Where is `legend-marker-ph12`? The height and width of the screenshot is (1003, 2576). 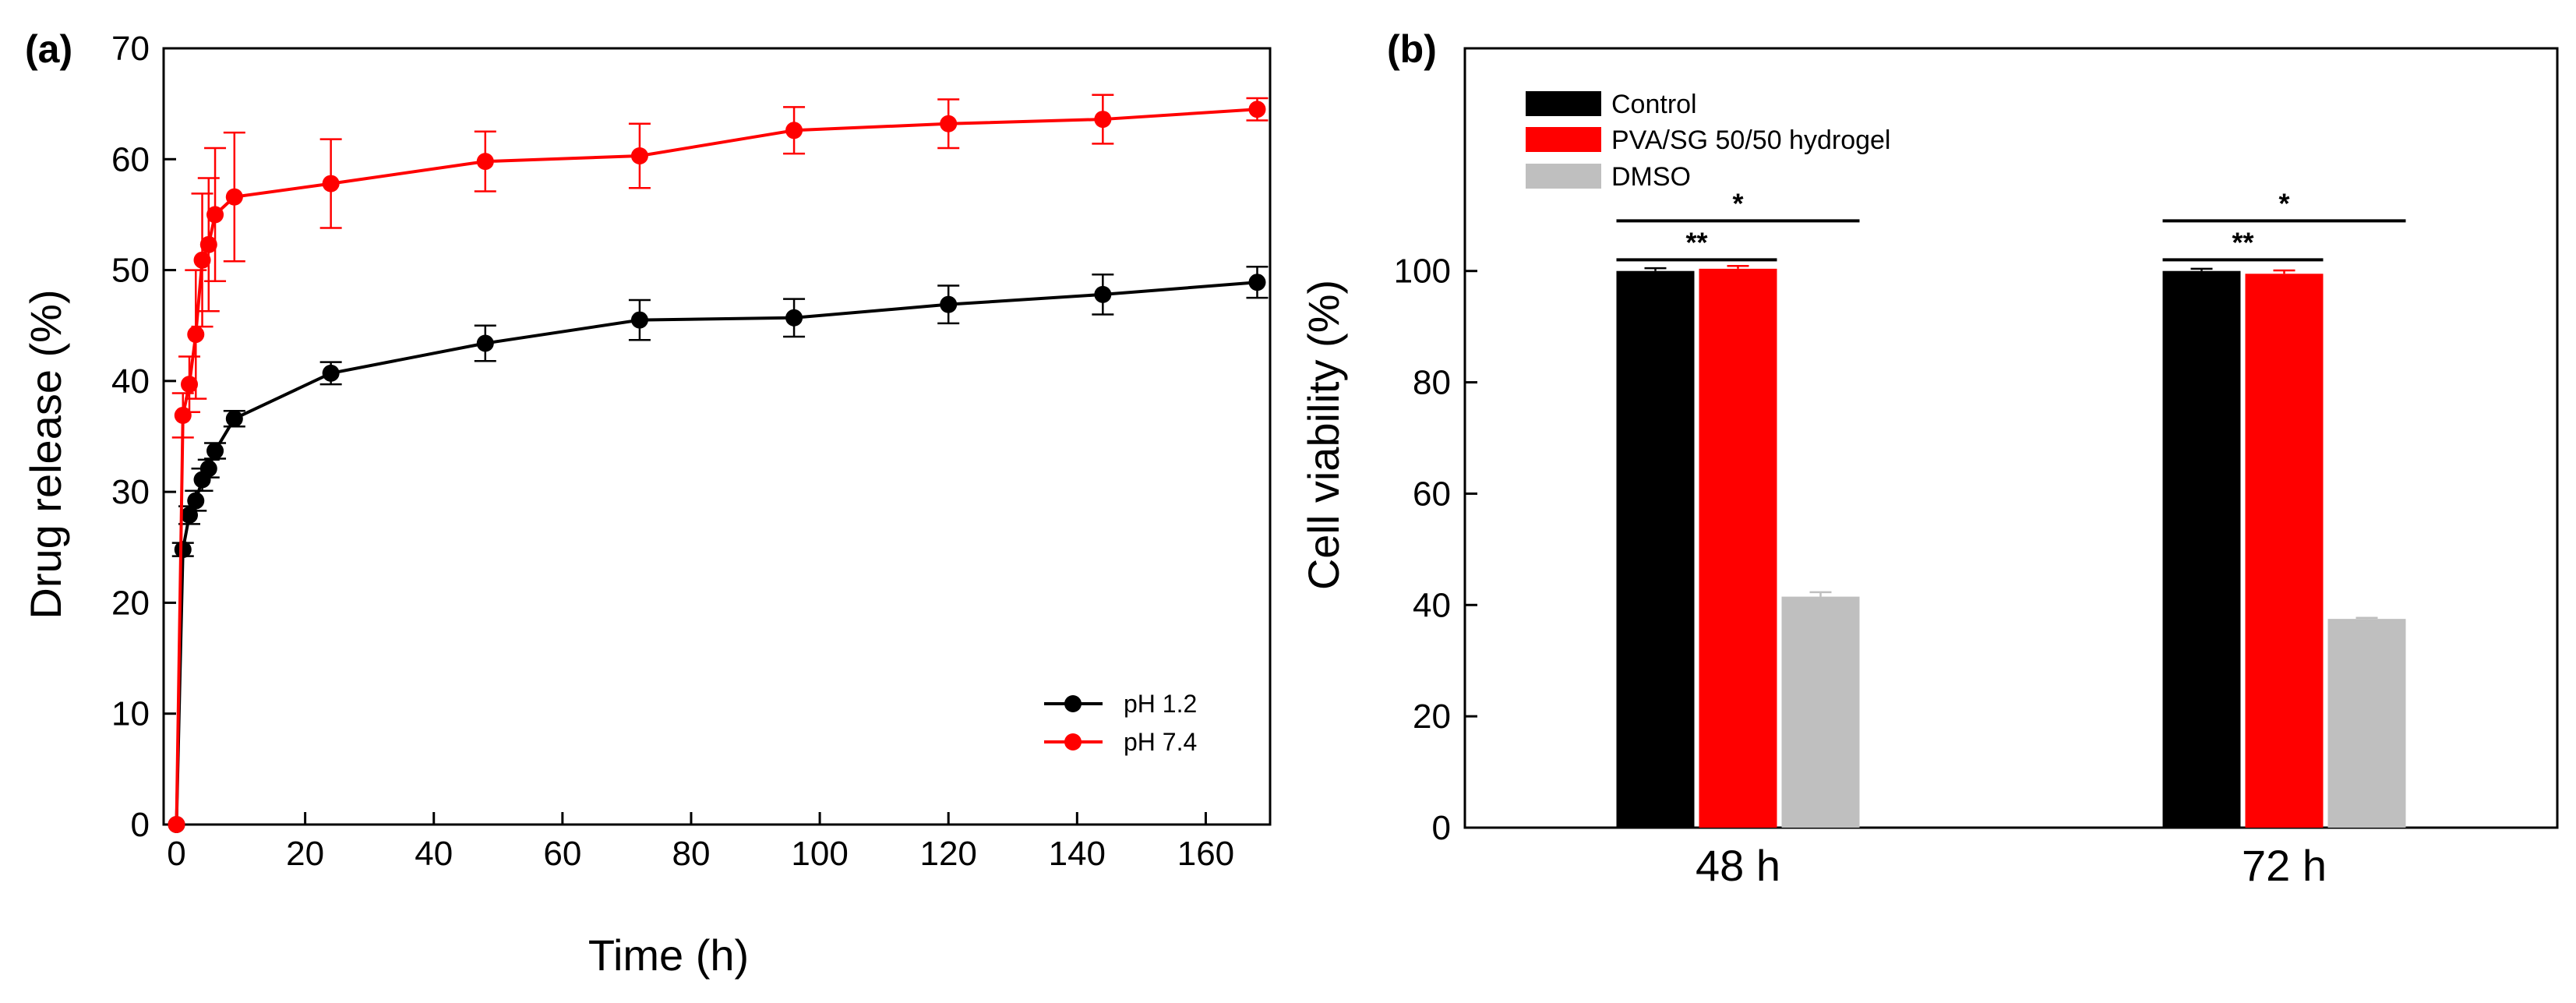
legend-marker-ph12 is located at coordinates (1073, 704).